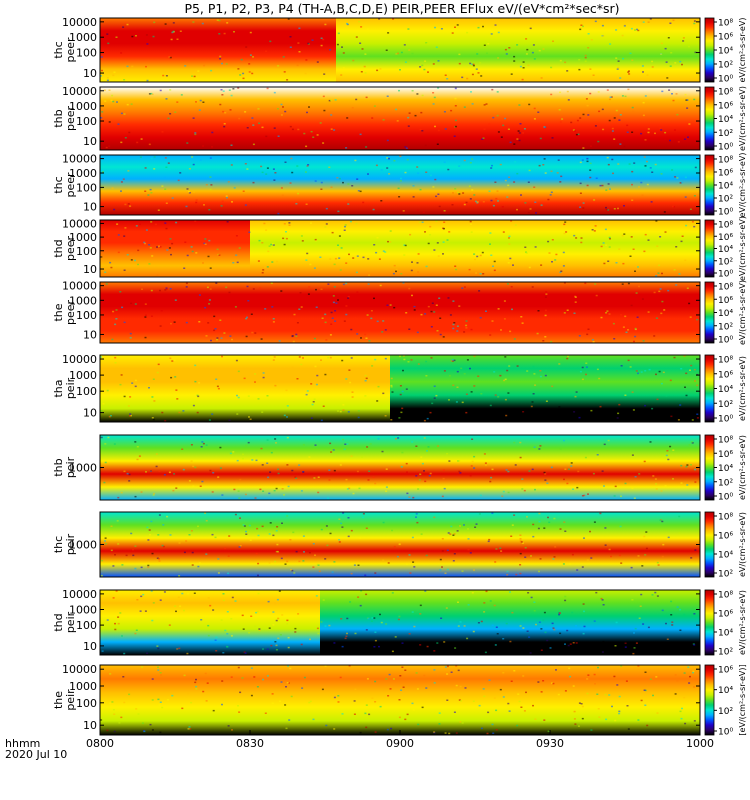 The width and height of the screenshot is (750, 800). What do you see at coordinates (58, 312) in the screenshot?
I see `panel-ylabel-probe: the` at bounding box center [58, 312].